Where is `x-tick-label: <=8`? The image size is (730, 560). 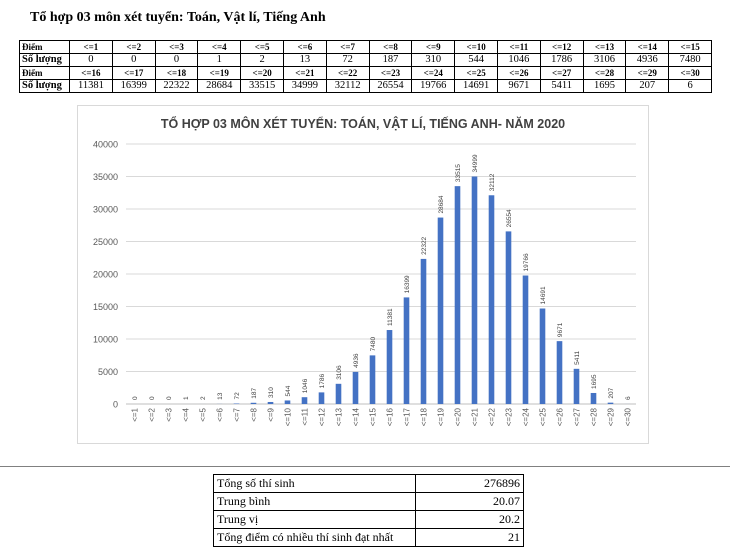
x-tick-label: <=8 is located at coordinates (254, 414).